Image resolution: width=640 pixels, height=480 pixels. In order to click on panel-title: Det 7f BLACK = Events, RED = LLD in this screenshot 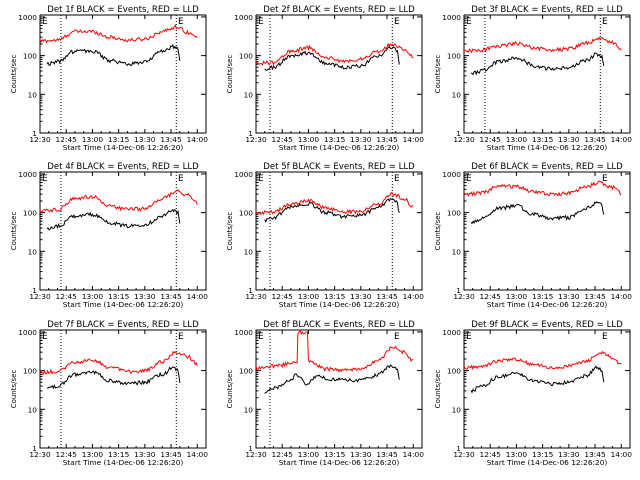, I will do `click(123, 325)`.